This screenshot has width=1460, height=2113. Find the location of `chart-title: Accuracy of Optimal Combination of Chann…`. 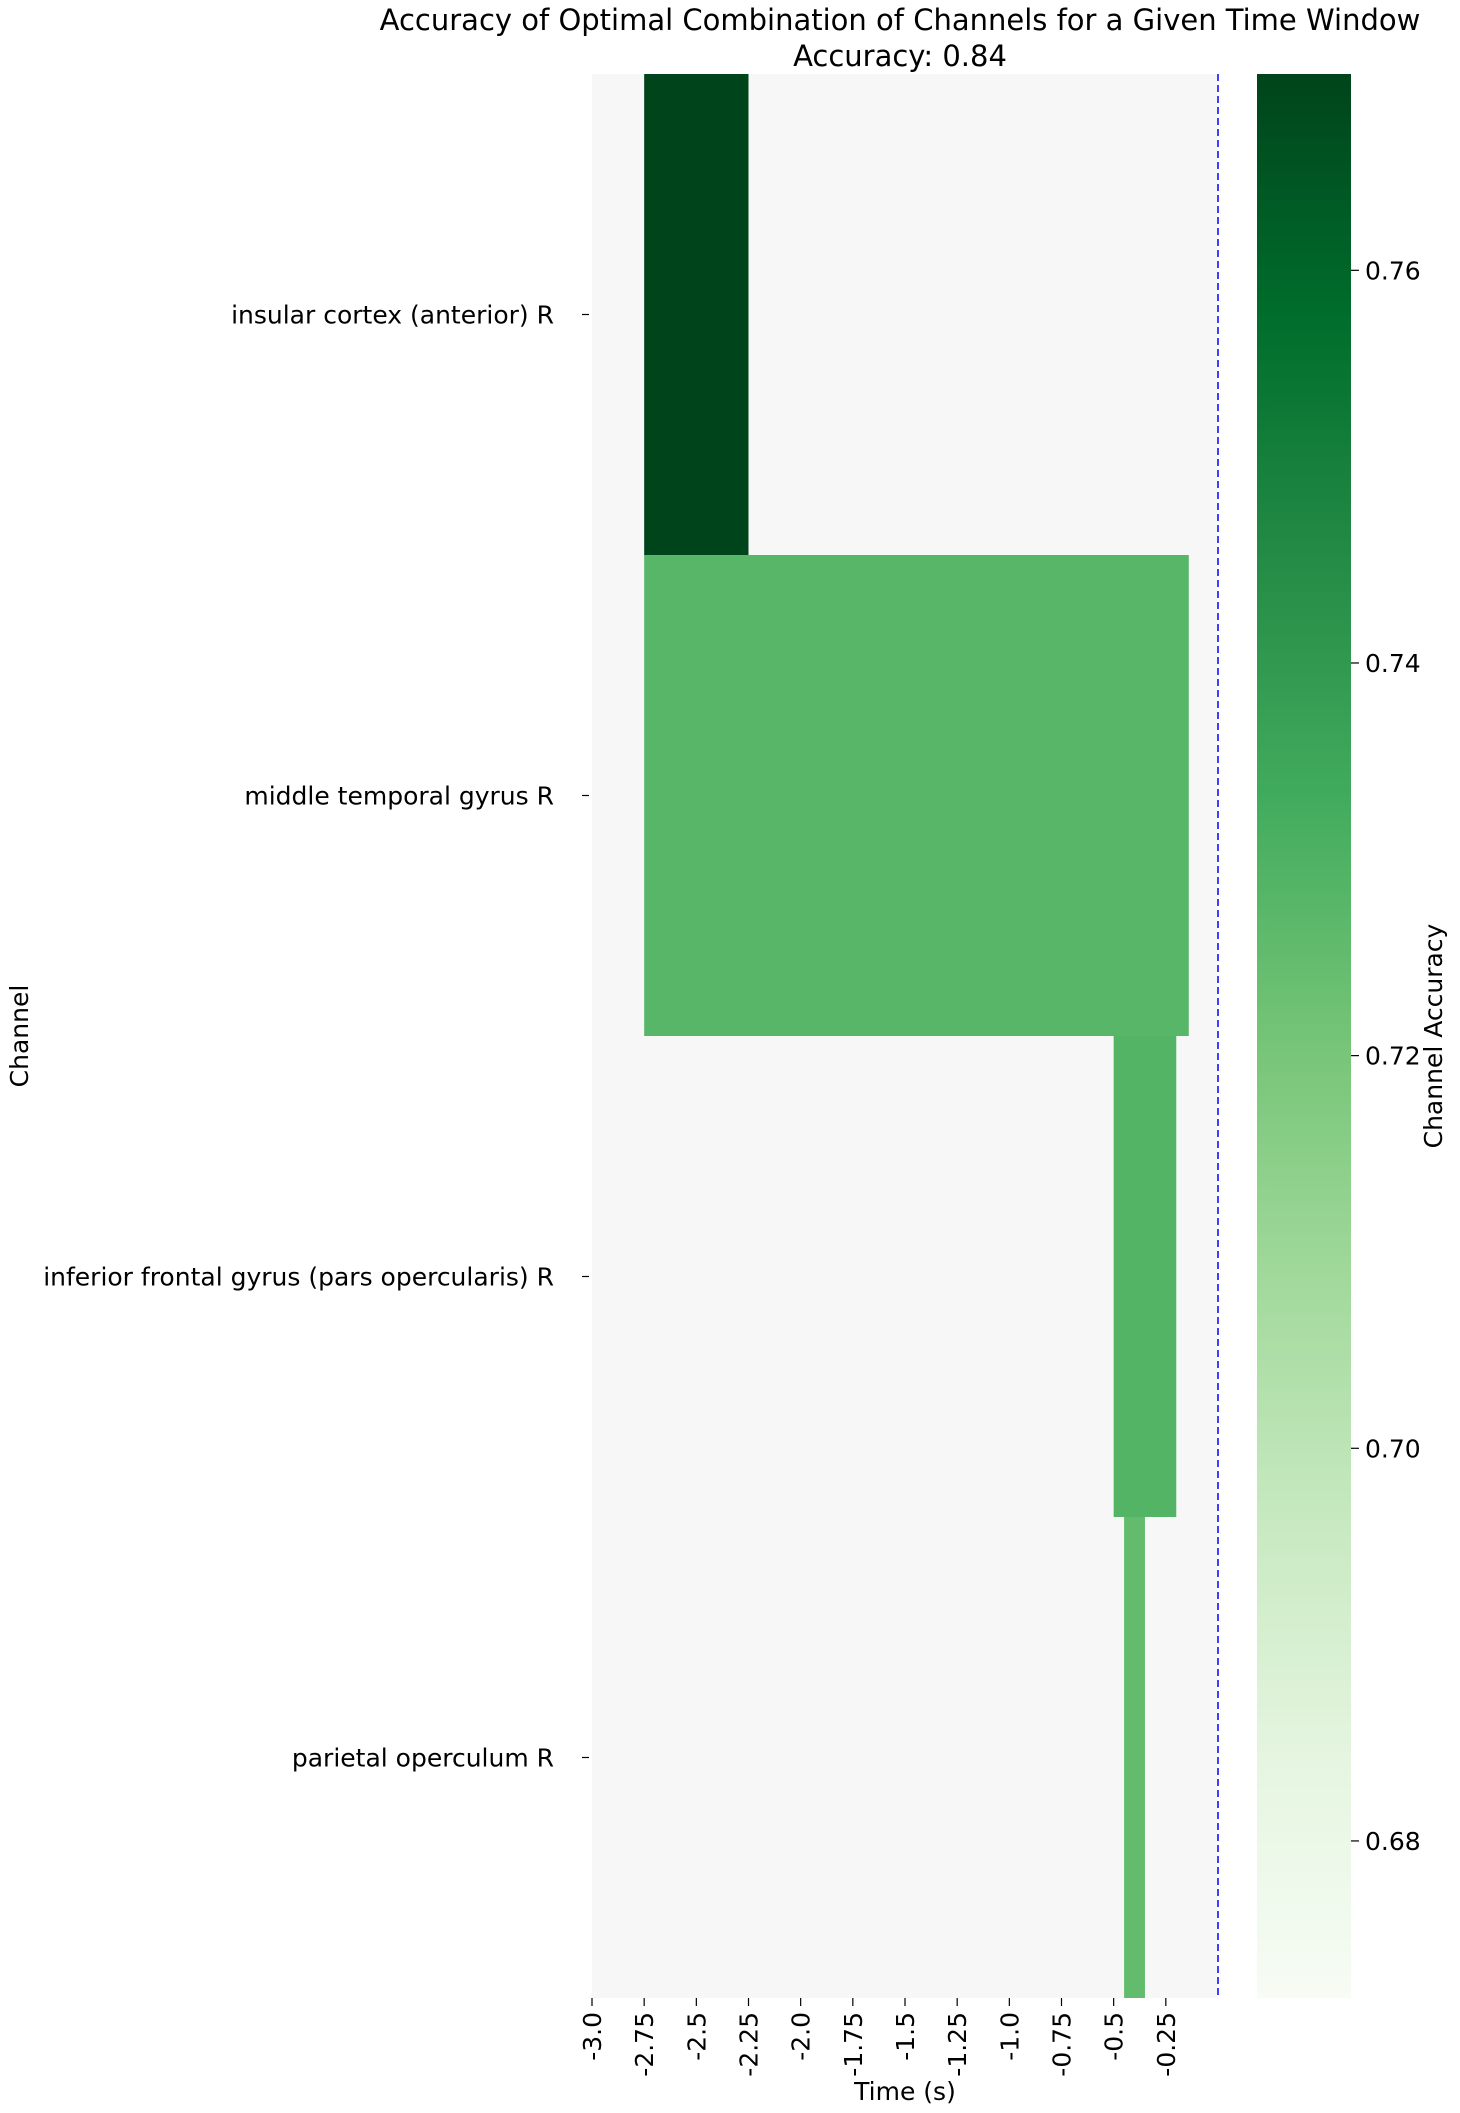

chart-title: Accuracy of Optimal Combination of Chann… is located at coordinates (900, 20).